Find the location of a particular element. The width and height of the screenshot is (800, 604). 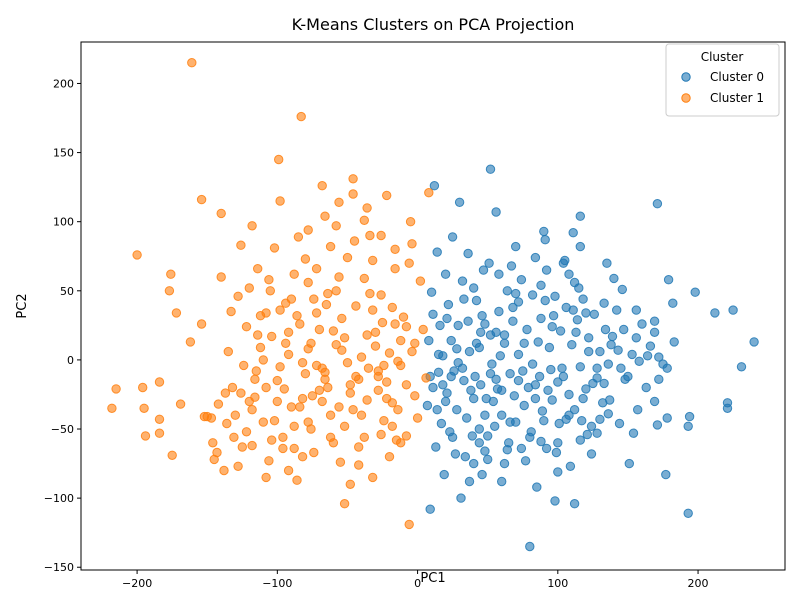

x-tick-label: −100 is located at coordinates (277, 583).